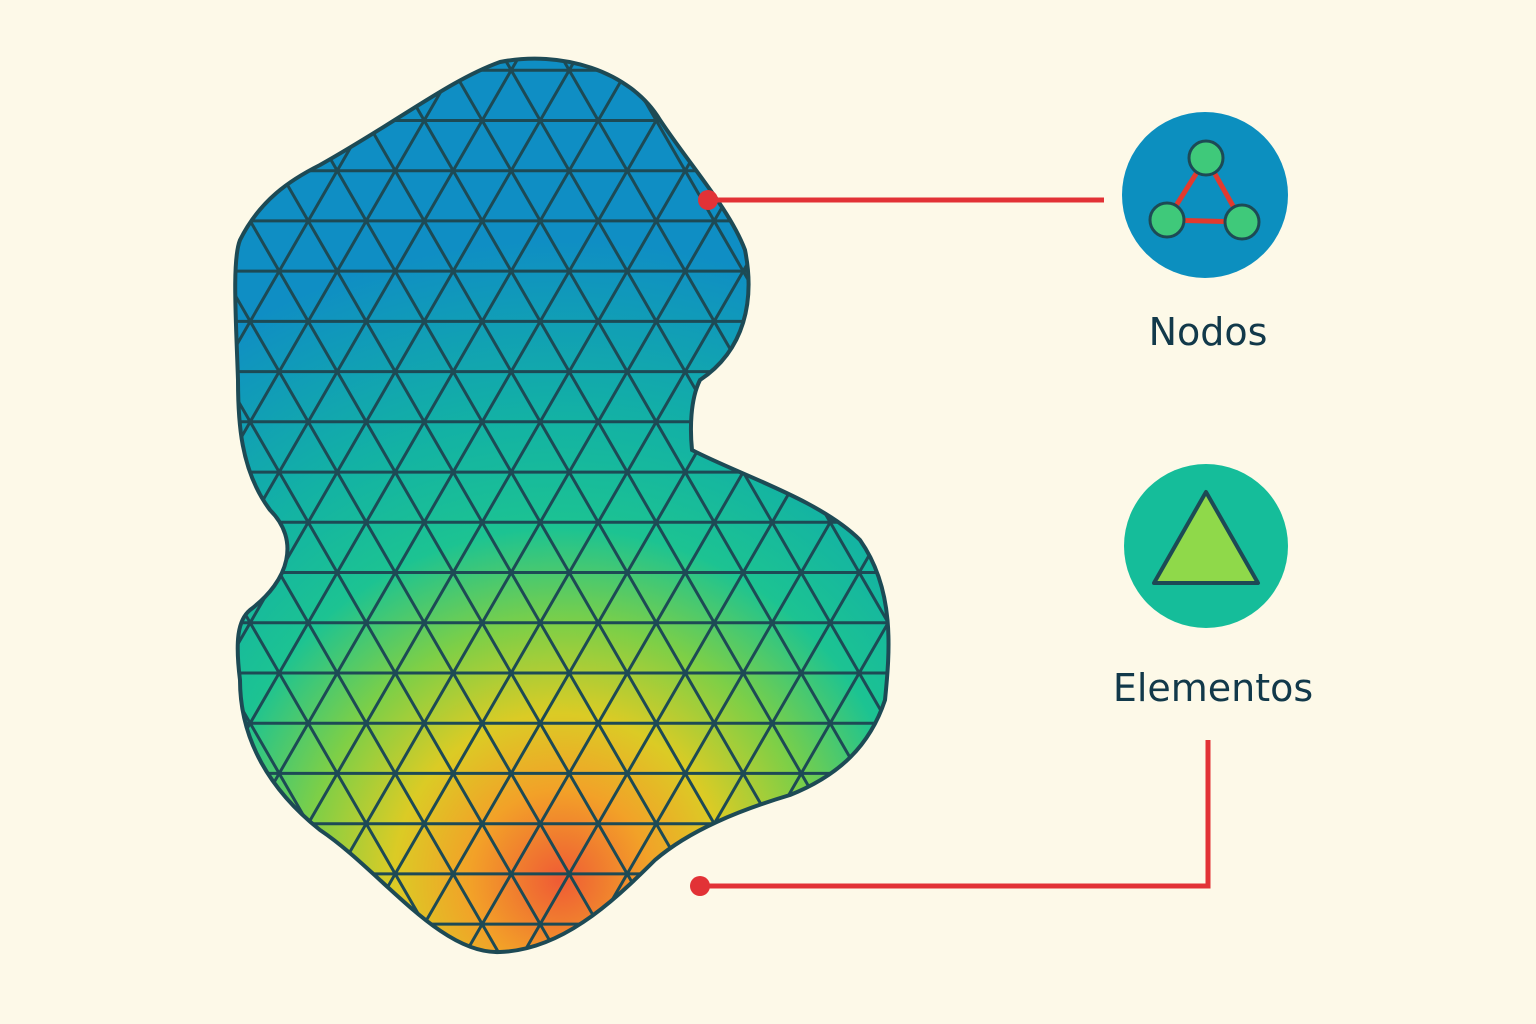 Image resolution: width=1536 pixels, height=1024 pixels. Describe the element at coordinates (708, 200) in the screenshot. I see `nodes-connector-dot` at that location.